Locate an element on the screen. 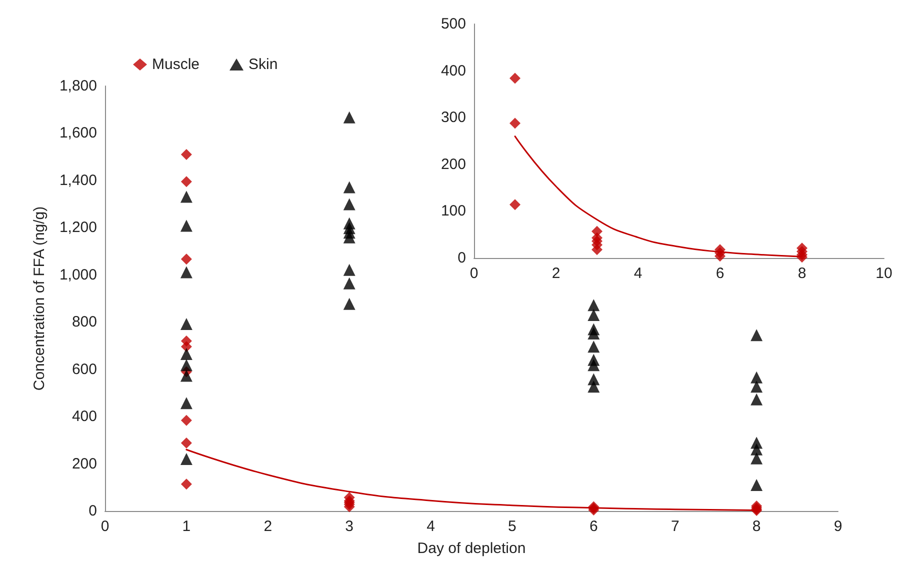 This screenshot has height=570, width=897. x-tick-label: 9 is located at coordinates (838, 526).